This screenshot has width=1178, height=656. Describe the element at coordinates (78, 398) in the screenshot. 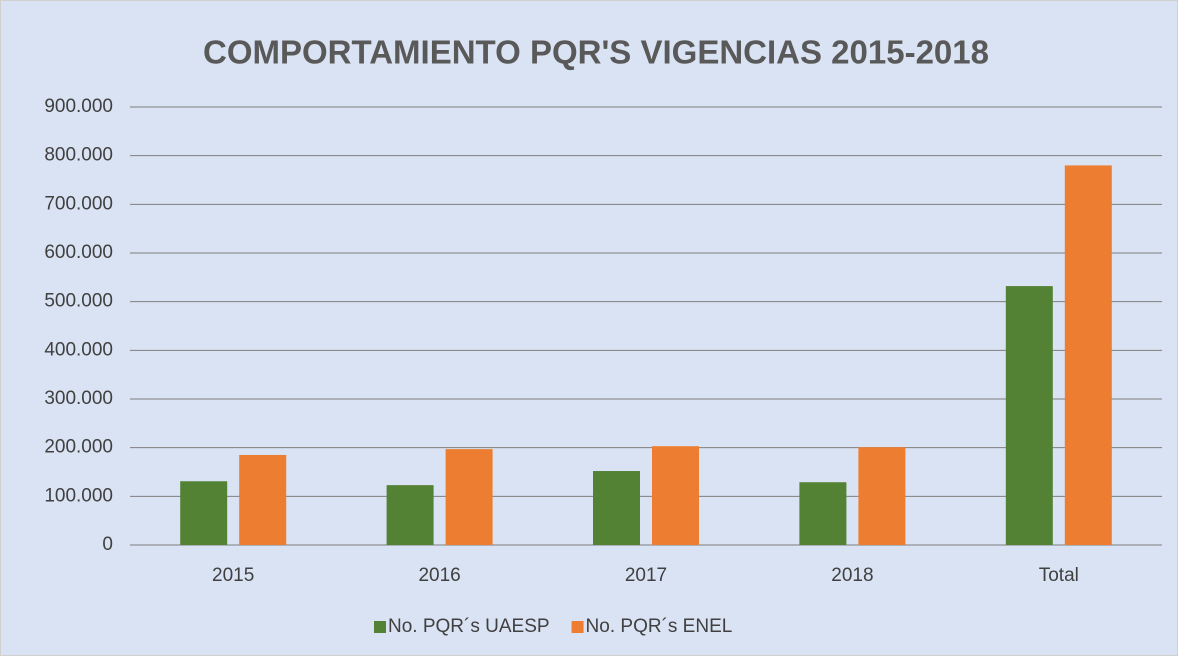

I see `y-tick-label: 300.000` at that location.